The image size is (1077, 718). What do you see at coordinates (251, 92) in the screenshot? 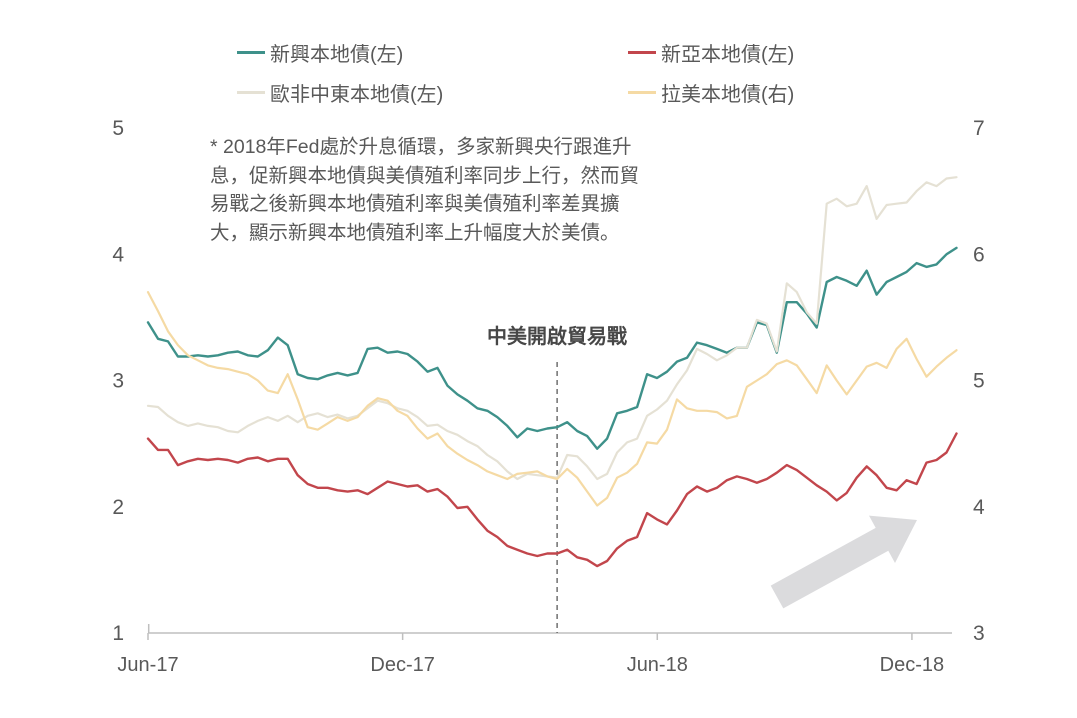
I see `legend-swatch-emea-local-icon` at bounding box center [251, 92].